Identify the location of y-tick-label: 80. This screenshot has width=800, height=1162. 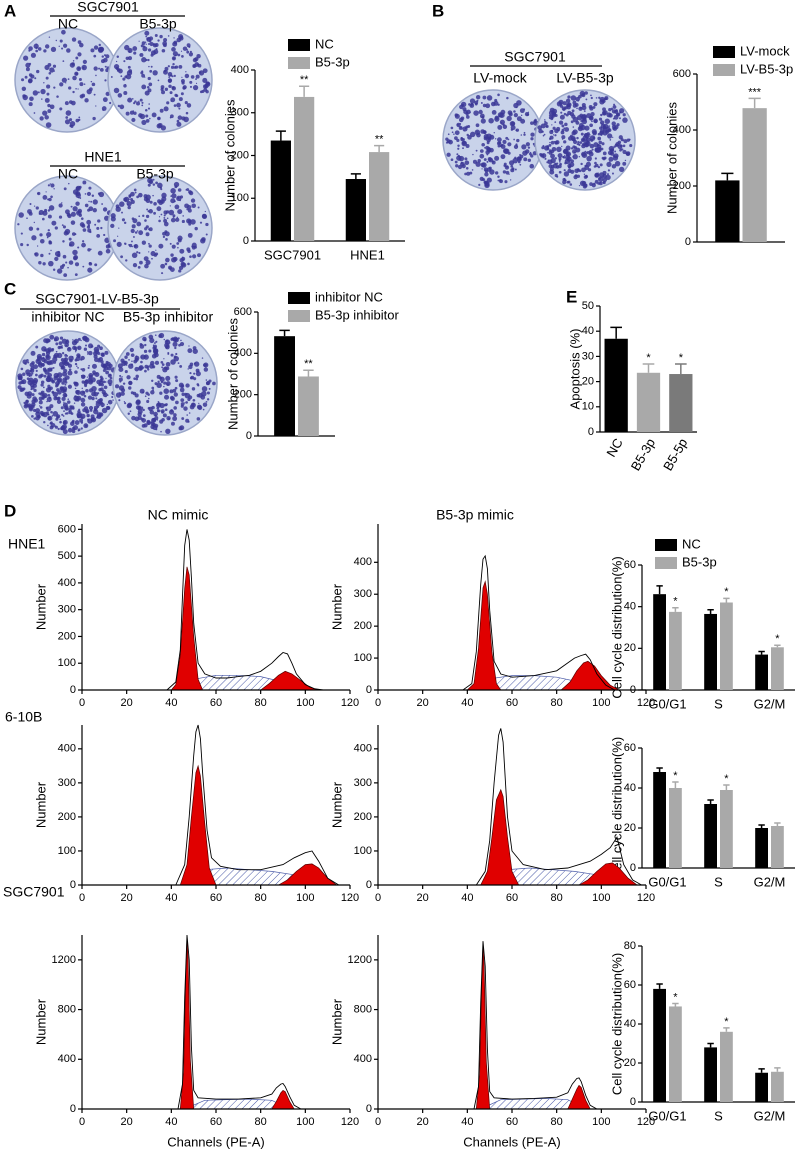
(630, 946).